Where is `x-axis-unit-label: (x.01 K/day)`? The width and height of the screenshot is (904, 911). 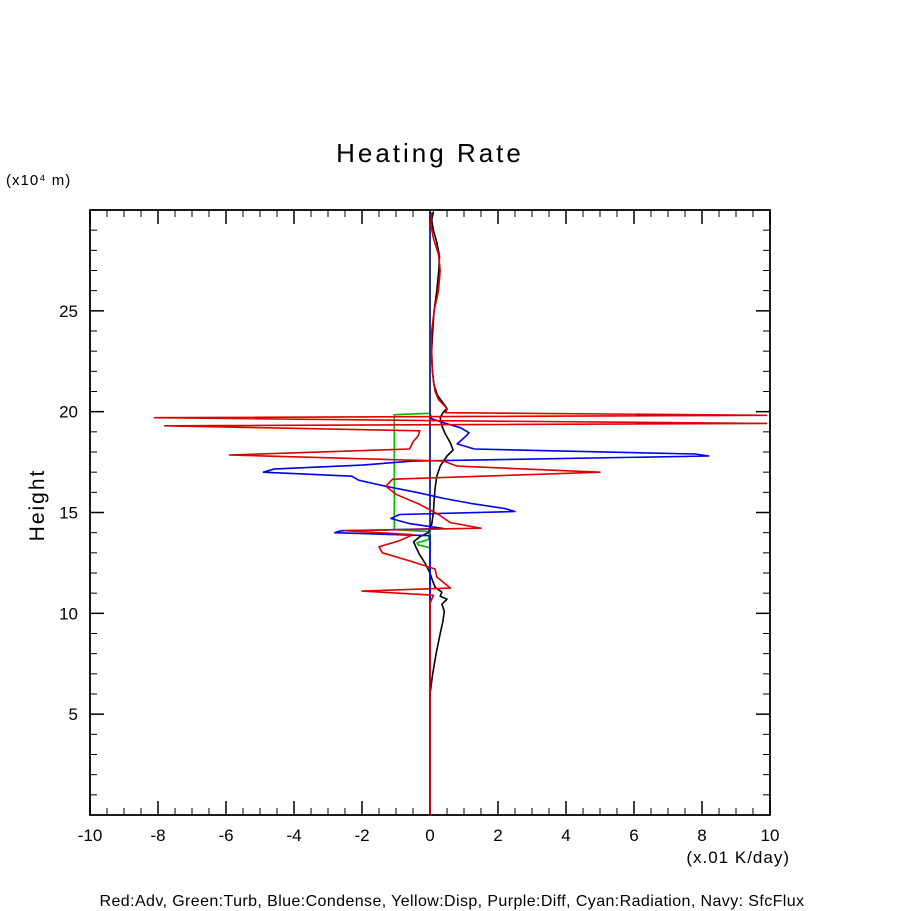 x-axis-unit-label: (x.01 K/day) is located at coordinates (738, 857).